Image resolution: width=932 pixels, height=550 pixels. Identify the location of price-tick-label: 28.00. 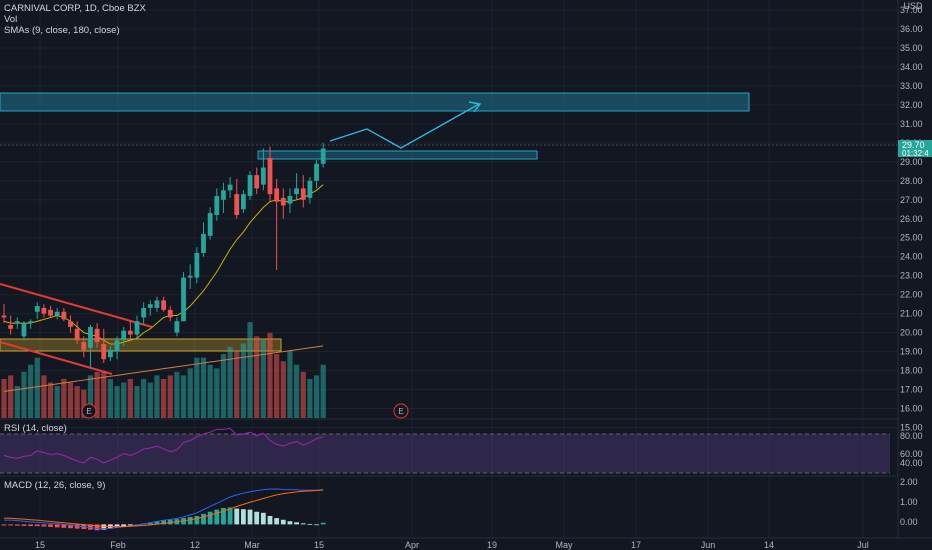
(911, 181).